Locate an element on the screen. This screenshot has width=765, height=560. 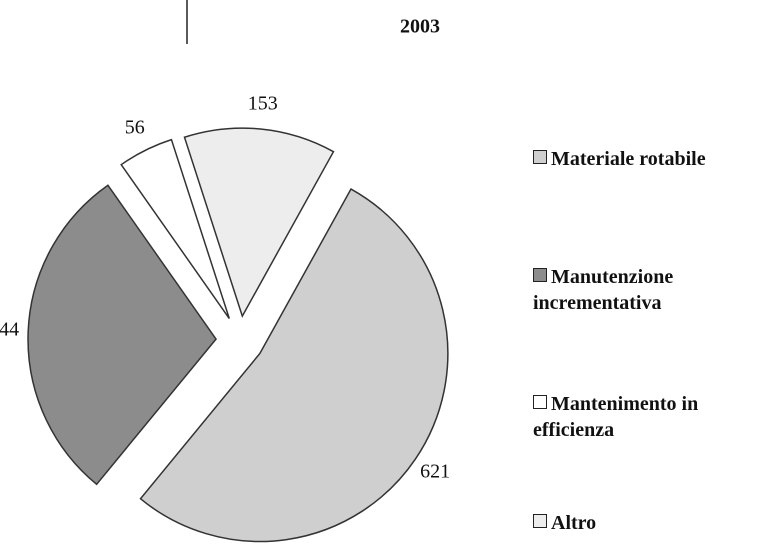
chart-title: 2003 is located at coordinates (420, 27).